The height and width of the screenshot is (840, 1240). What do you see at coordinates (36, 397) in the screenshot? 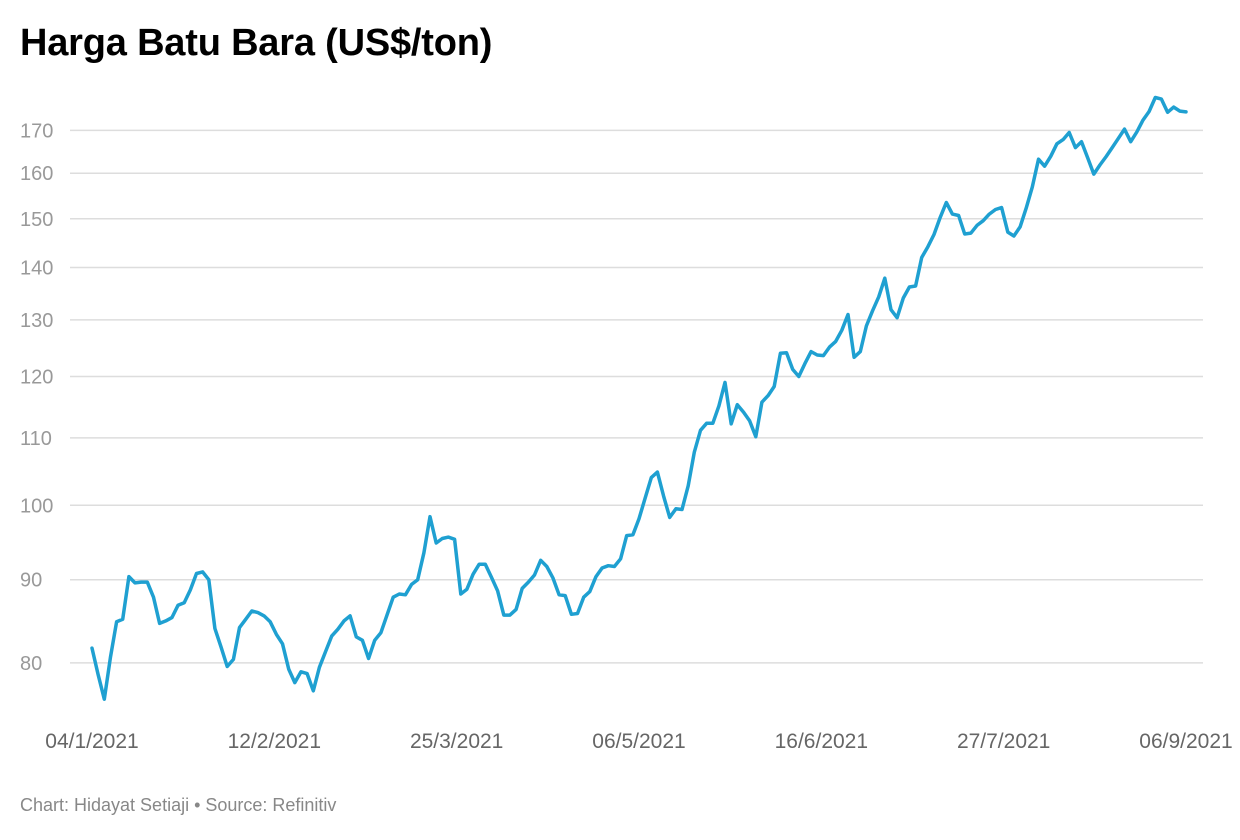
I see `y-axis-tick-labels: 80 90 100 110 120 130 140 150 160 170` at bounding box center [36, 397].